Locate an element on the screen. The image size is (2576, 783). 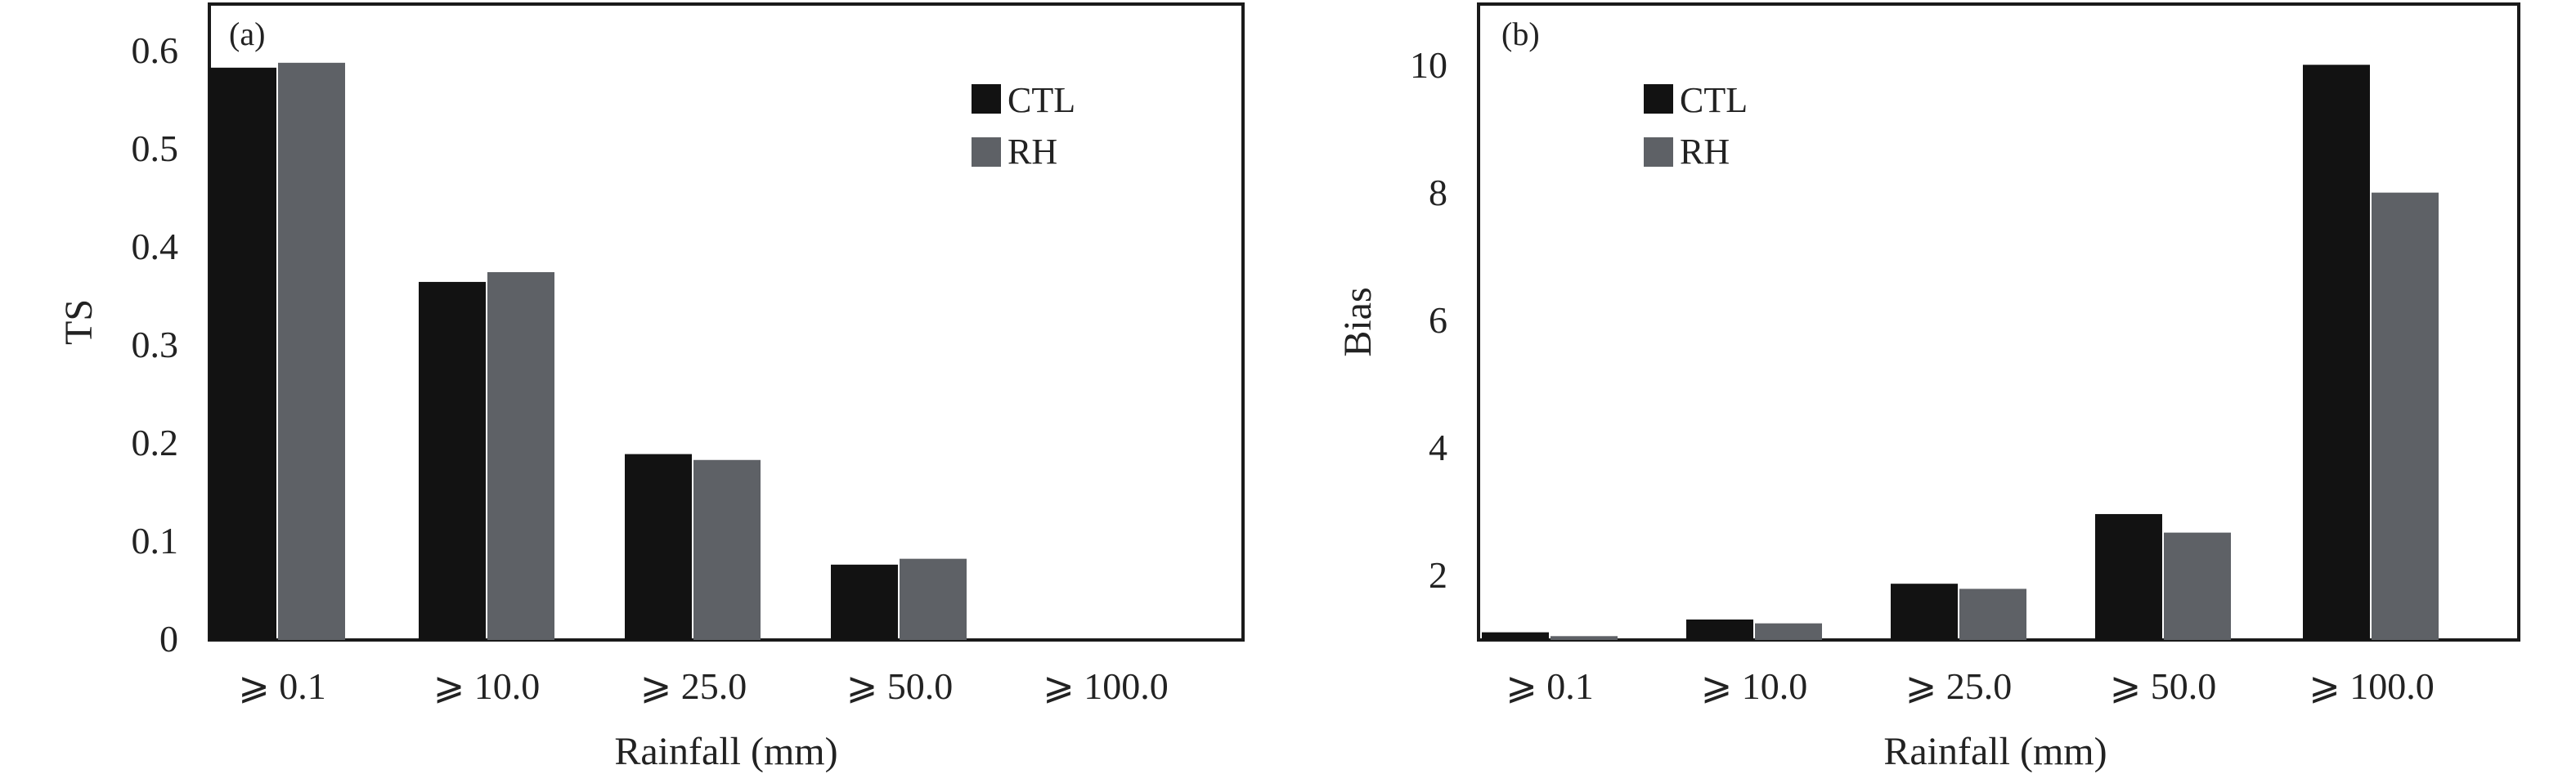
panel-a-y-tick-label: 0.3 is located at coordinates (155, 344).